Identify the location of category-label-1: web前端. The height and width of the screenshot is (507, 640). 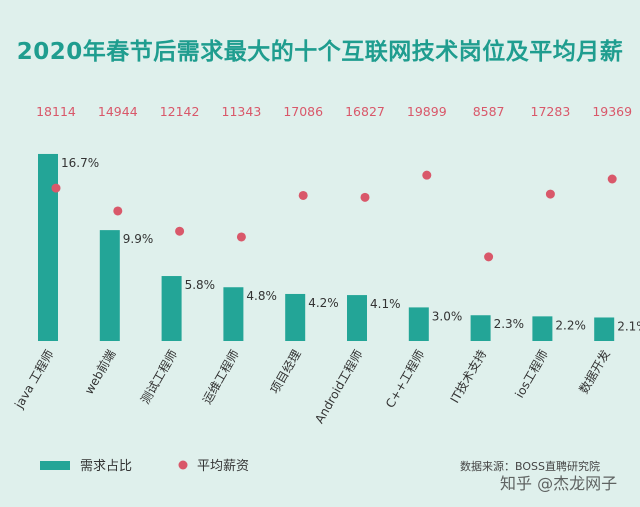
(99, 372).